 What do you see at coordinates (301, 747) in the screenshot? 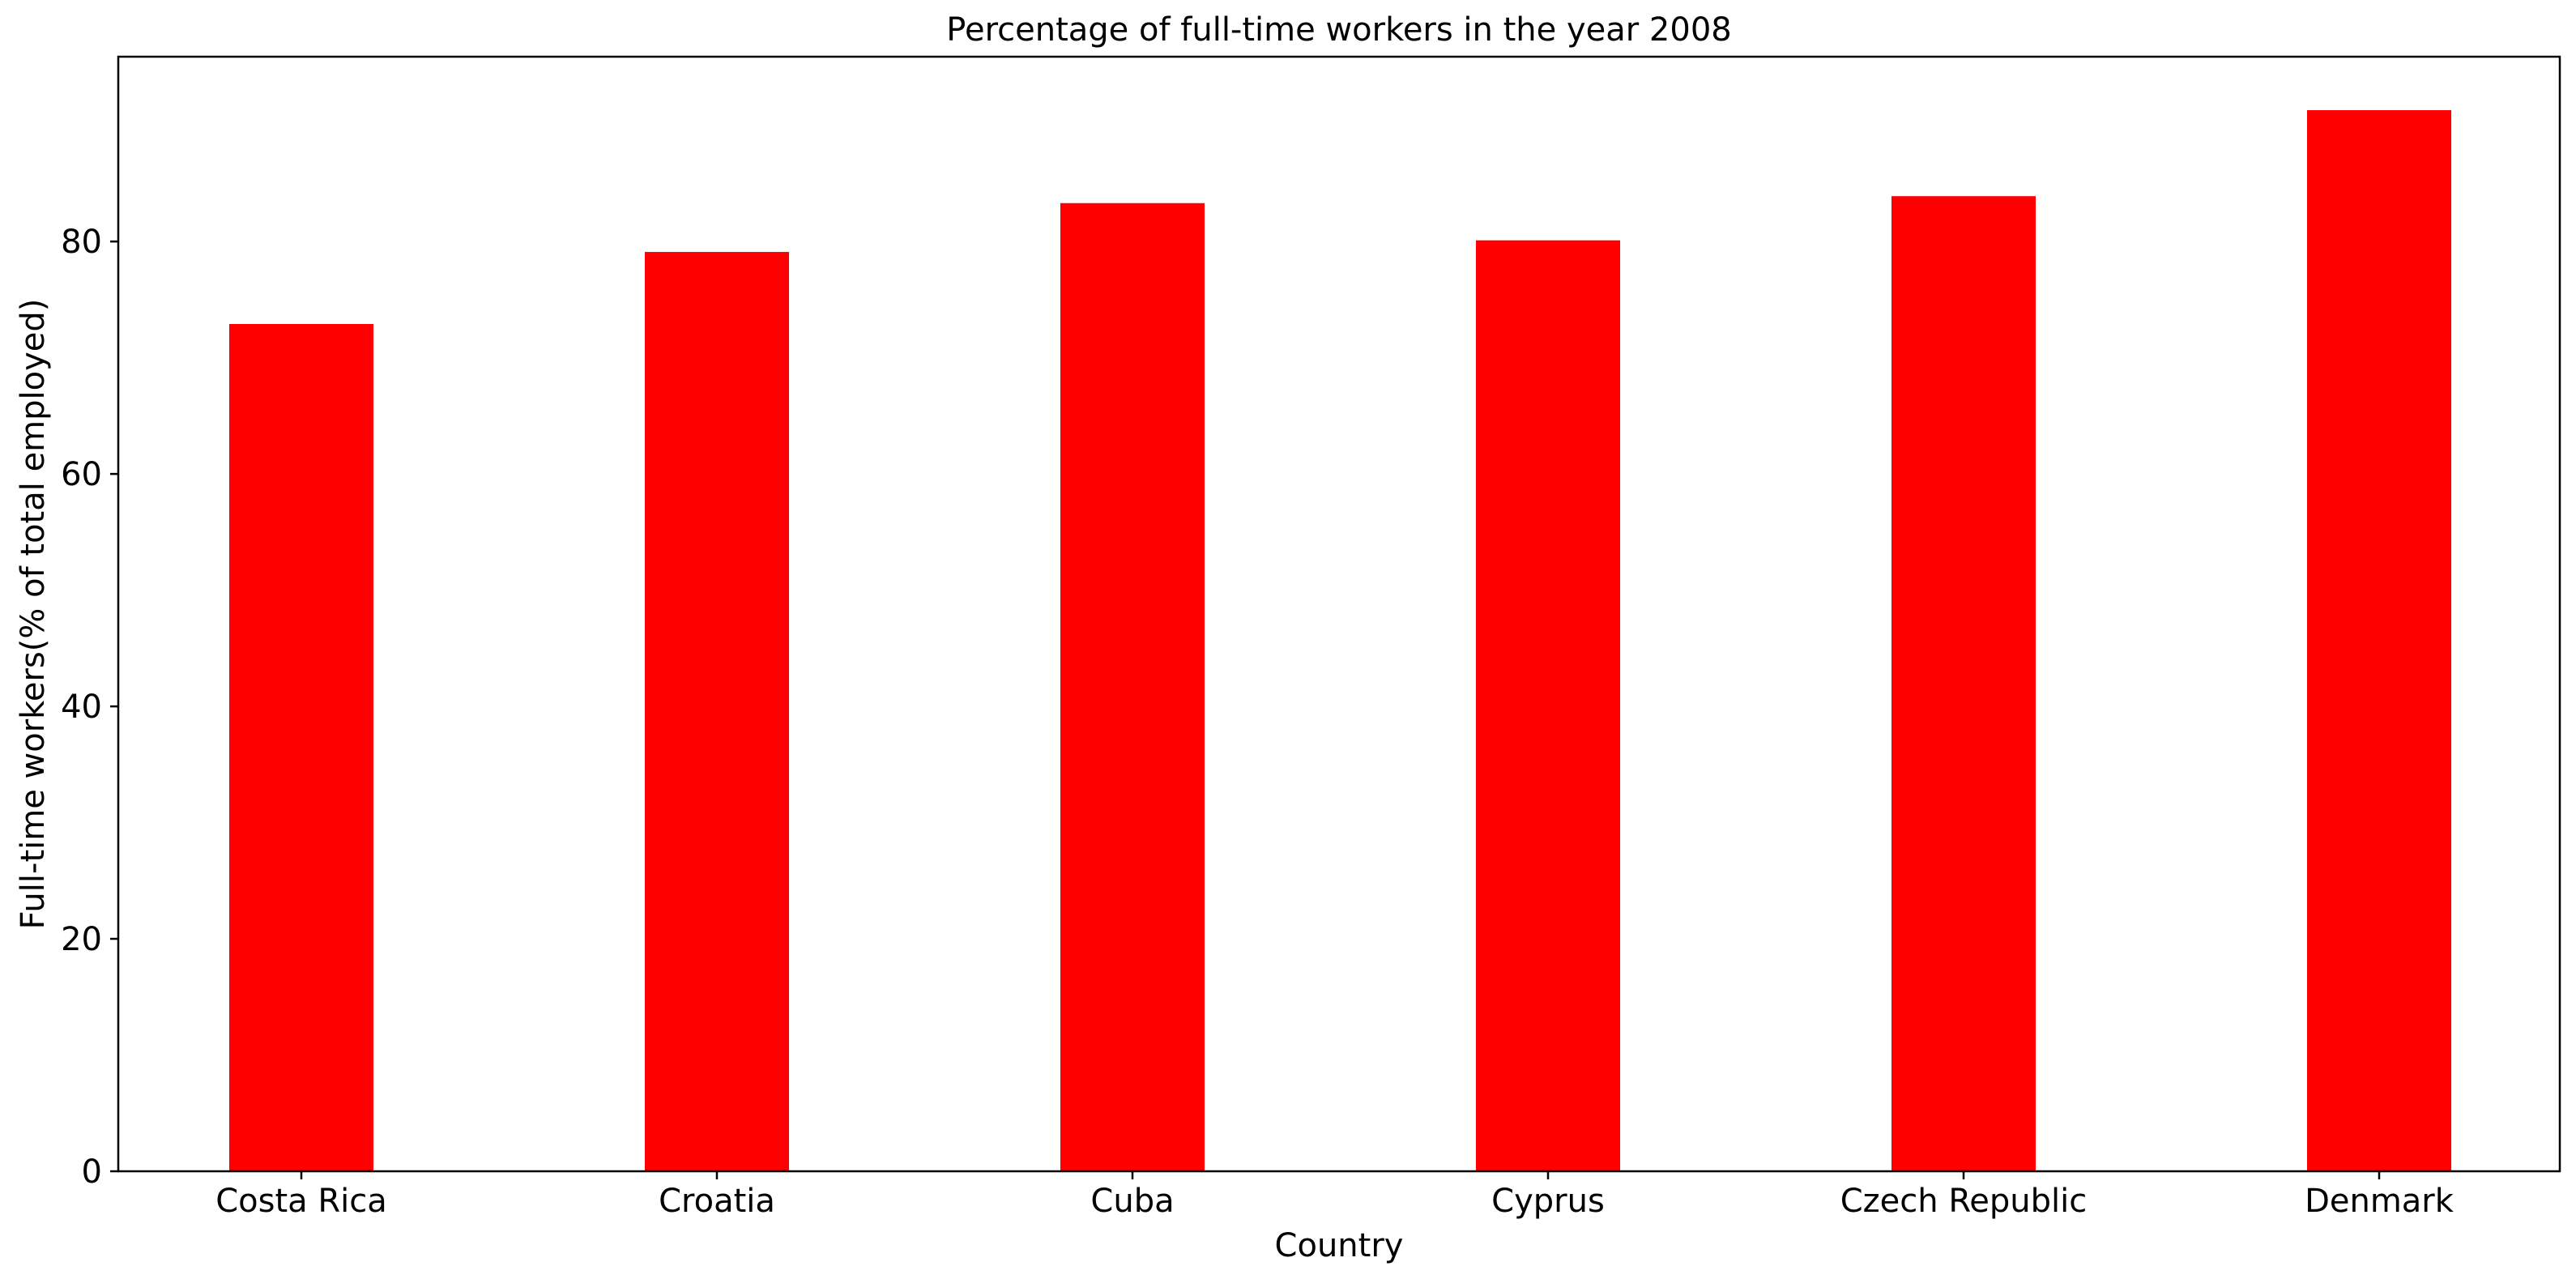
I see `bar-costa-rica` at bounding box center [301, 747].